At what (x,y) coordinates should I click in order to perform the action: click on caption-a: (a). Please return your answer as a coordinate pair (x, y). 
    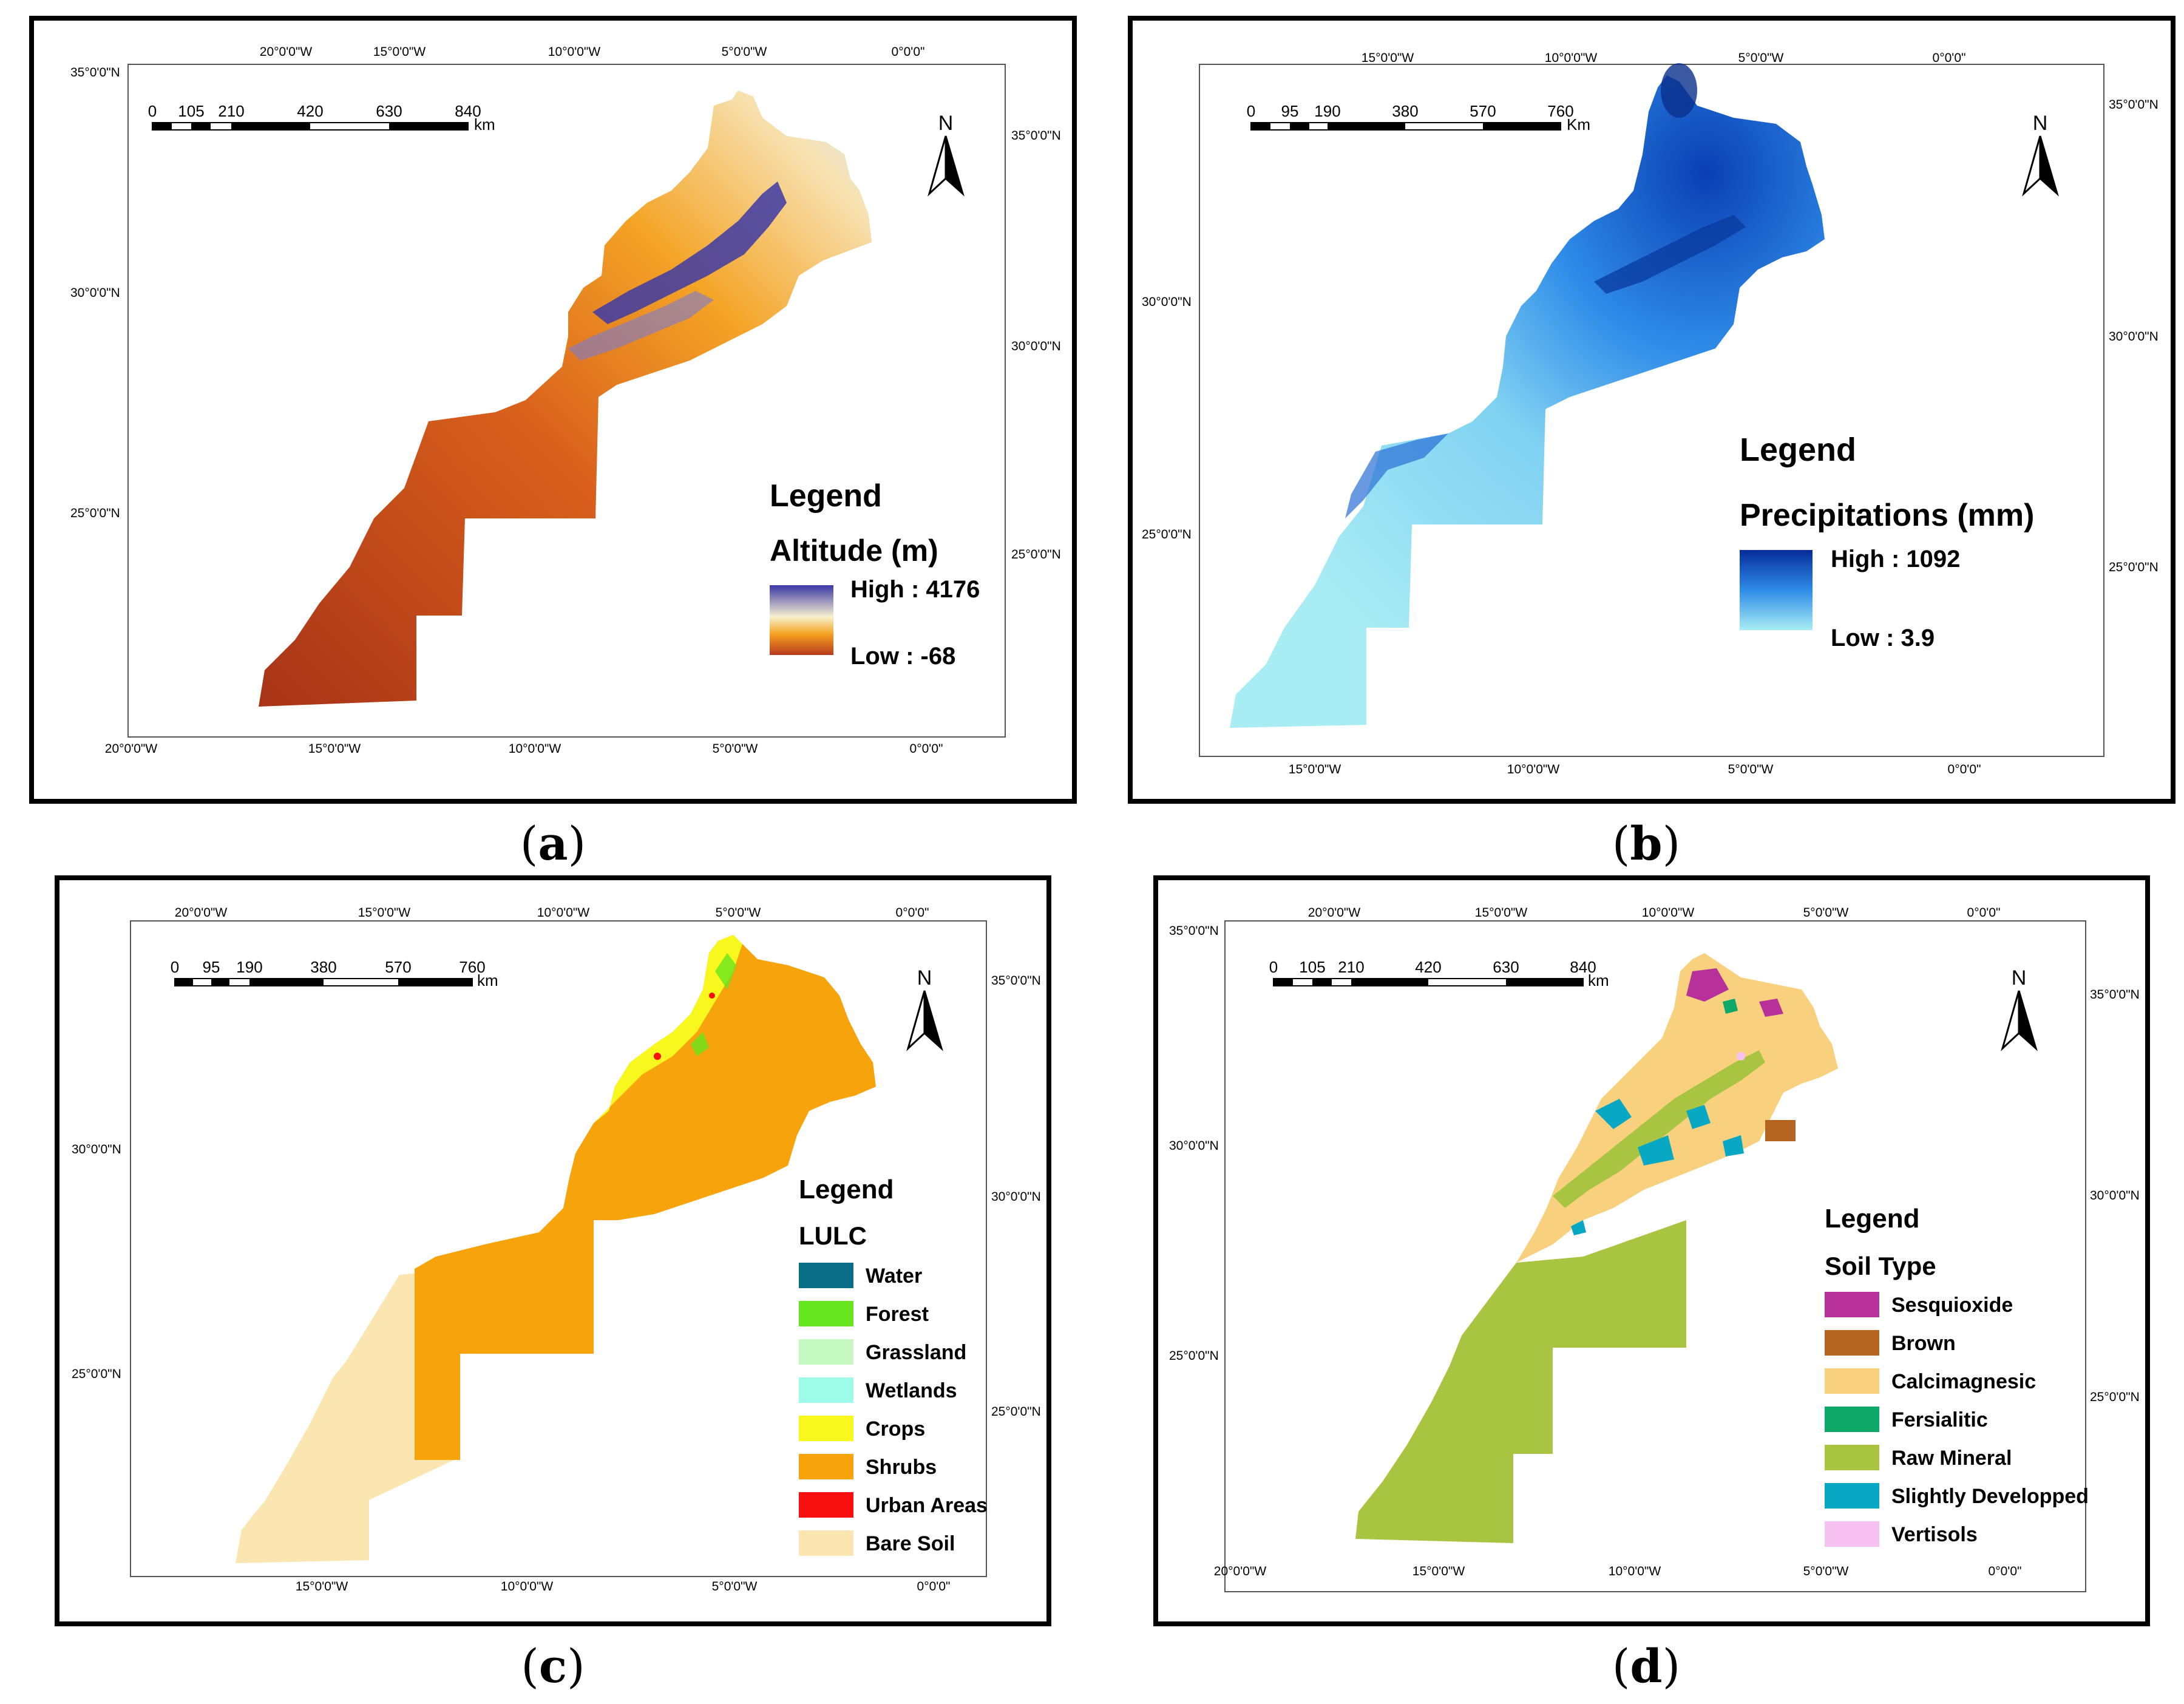
    Looking at the image, I should click on (553, 843).